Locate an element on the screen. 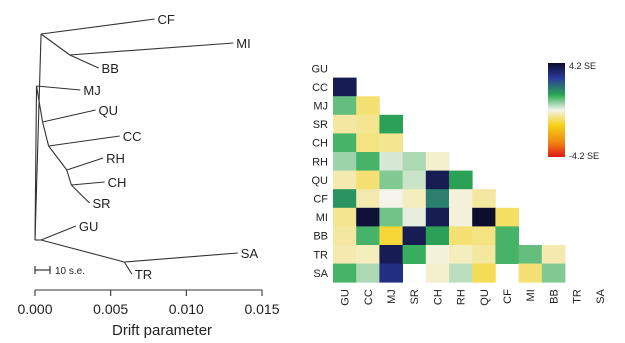  heatmap-cell-sa-bb is located at coordinates (553, 273).